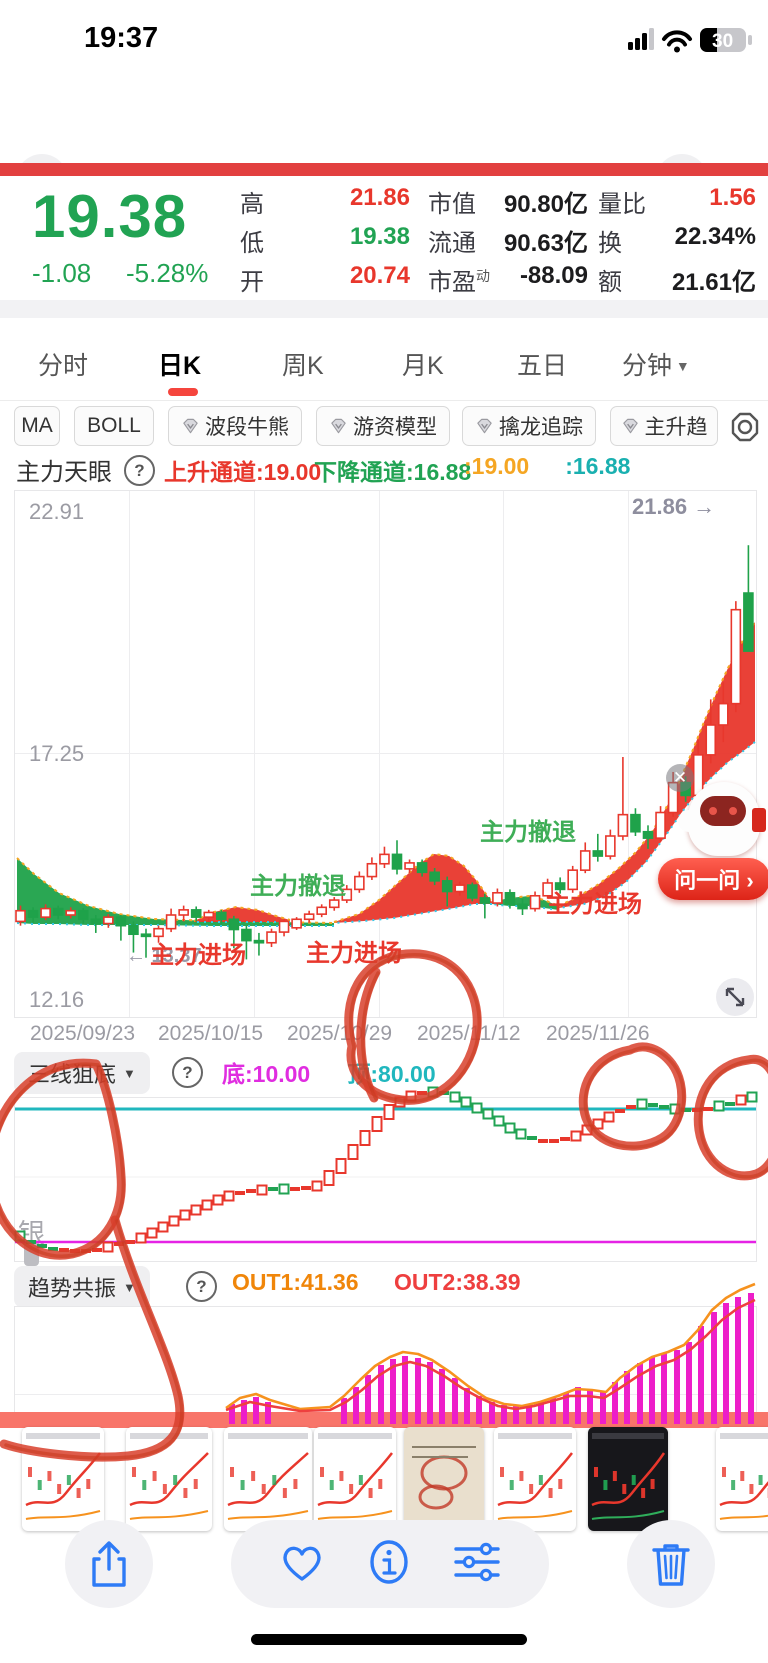  I want to click on quote-value: 90.63亿, so click(545, 243).